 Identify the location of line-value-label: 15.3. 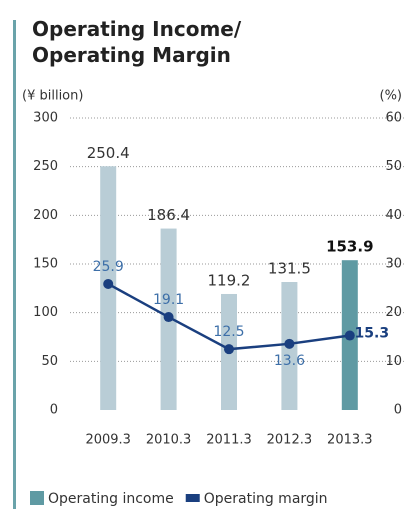
(372, 334).